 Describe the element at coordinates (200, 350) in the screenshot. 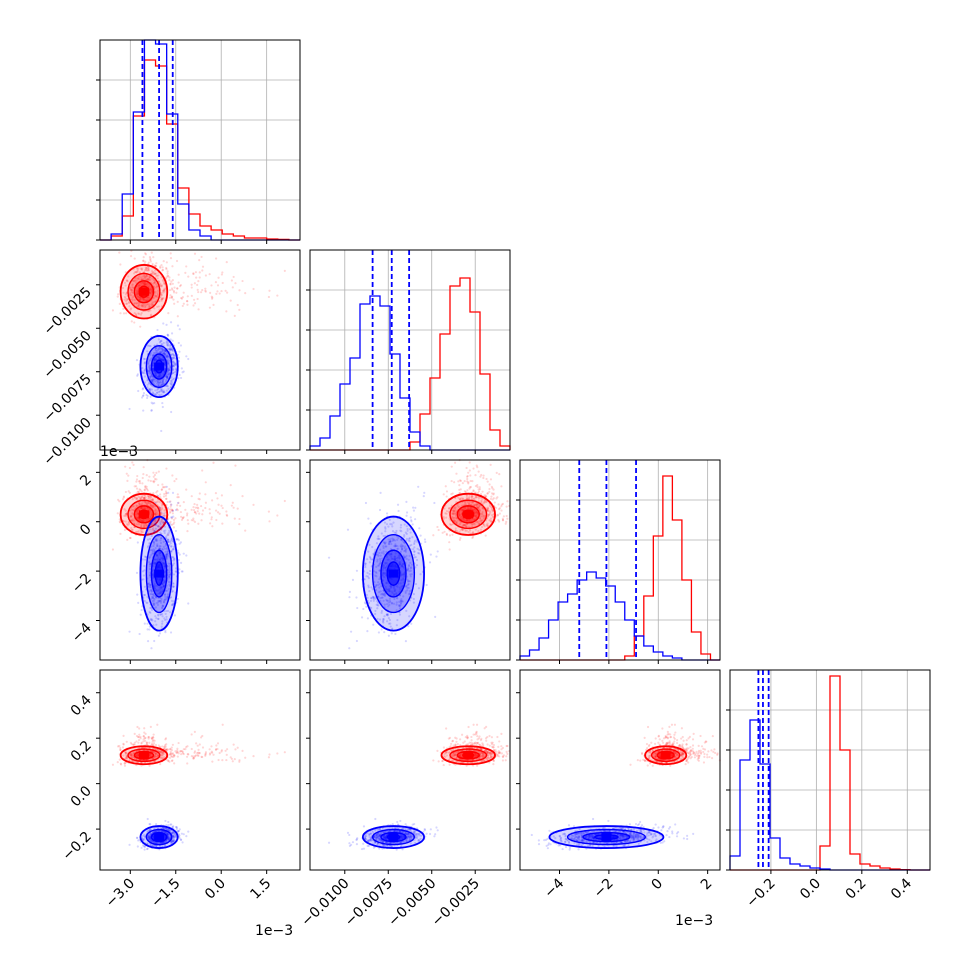

I see `panel-bg` at that location.